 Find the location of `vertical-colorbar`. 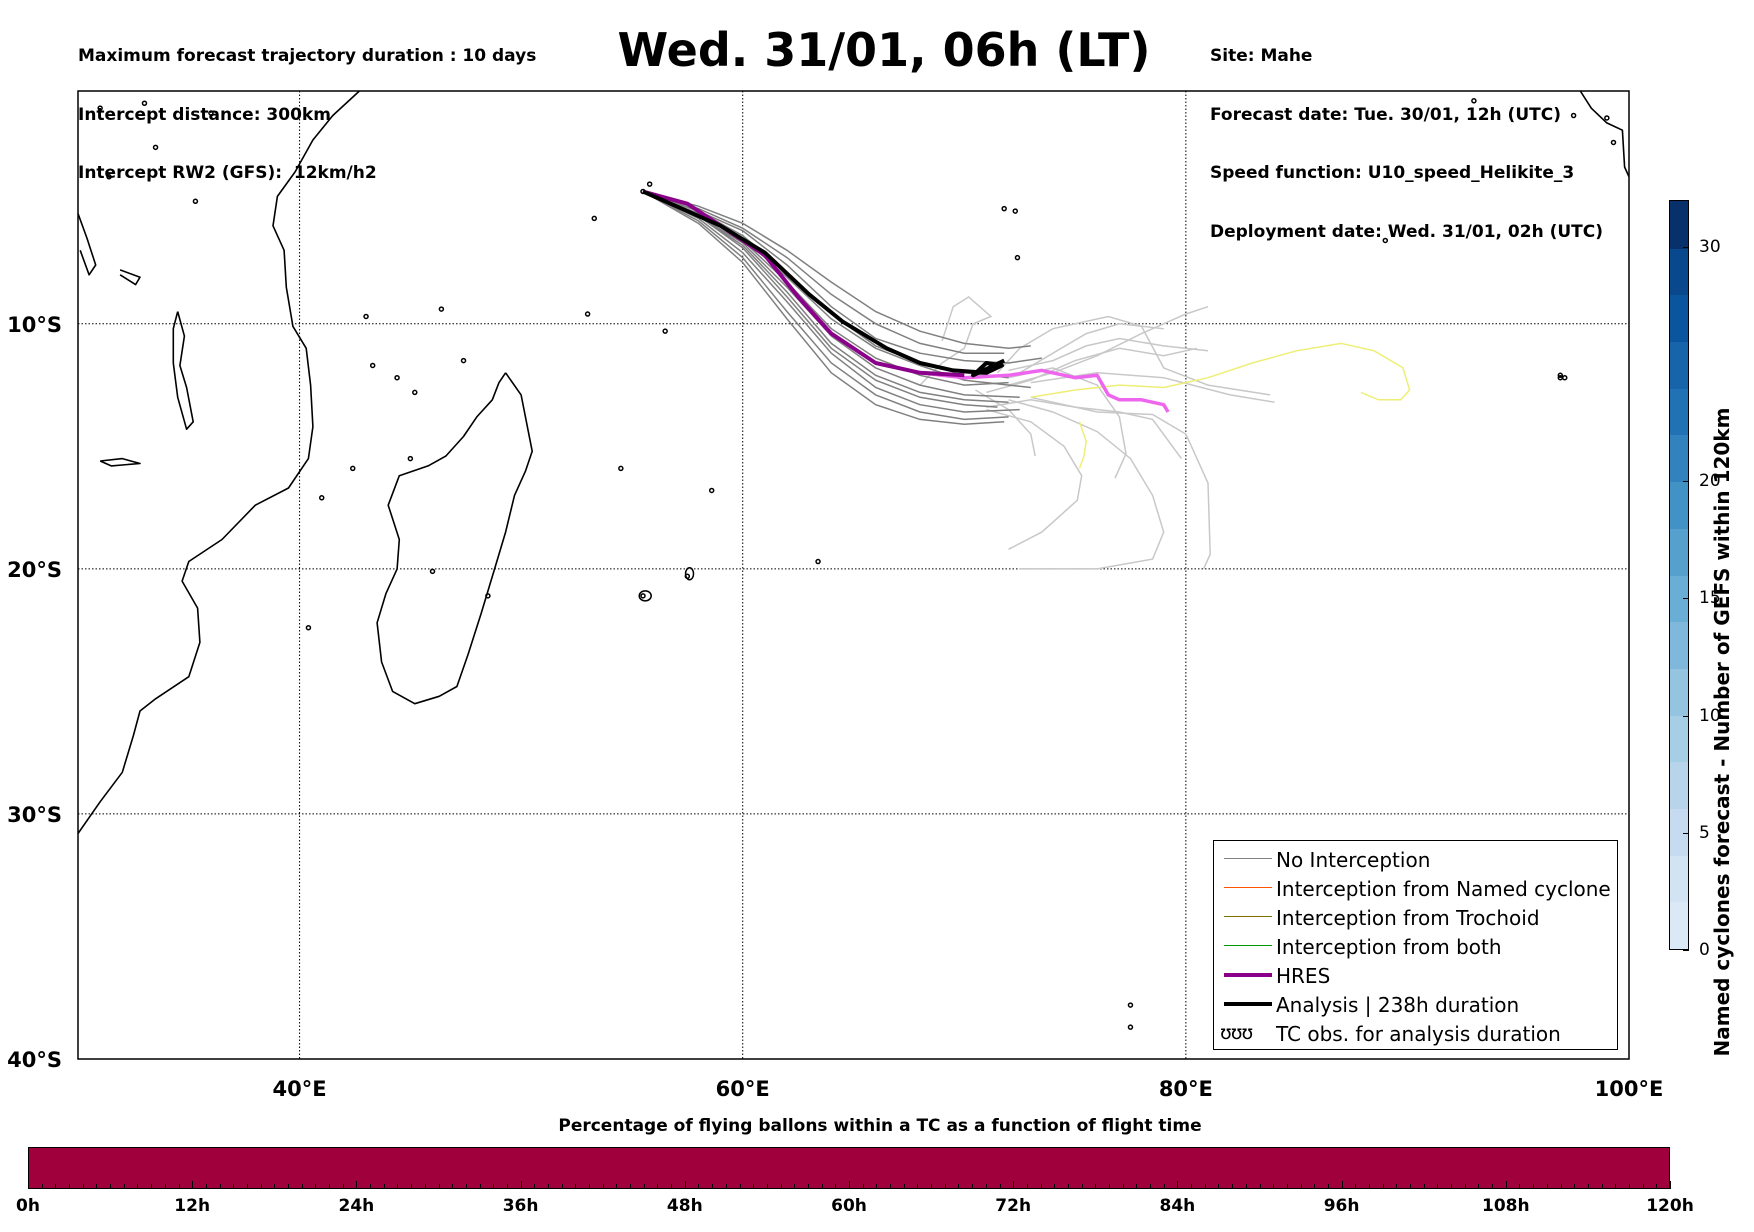

vertical-colorbar is located at coordinates (1679, 575).